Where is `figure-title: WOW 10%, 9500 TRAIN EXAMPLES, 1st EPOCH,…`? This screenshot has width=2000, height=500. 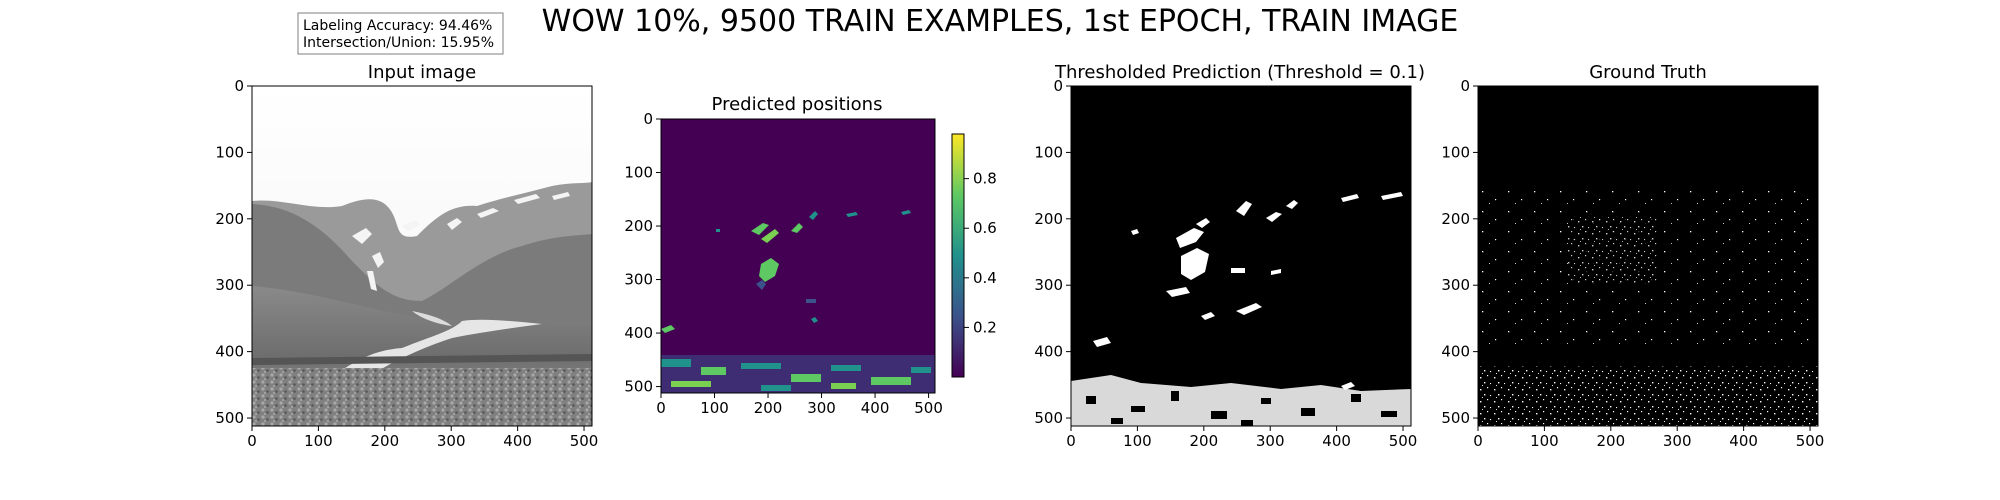
figure-title: WOW 10%, 9500 TRAIN EXAMPLES, 1st EPOCH,… is located at coordinates (1000, 21).